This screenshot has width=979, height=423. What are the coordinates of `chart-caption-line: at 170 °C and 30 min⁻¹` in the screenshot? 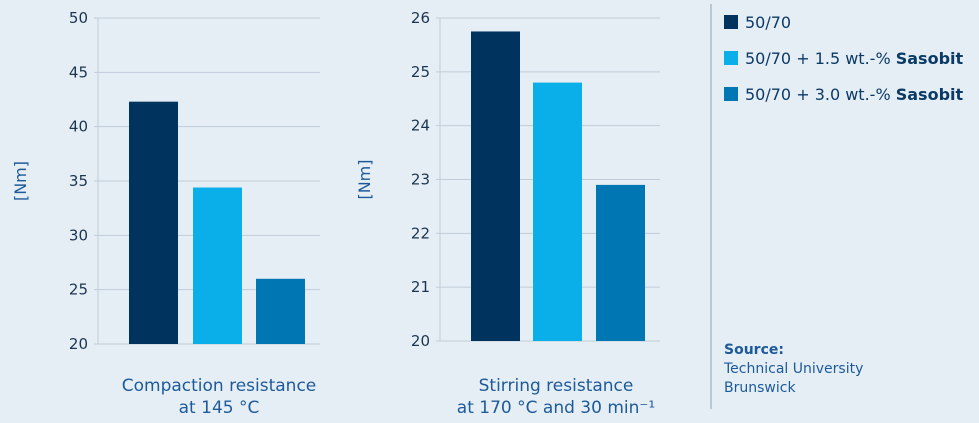 It's located at (556, 408).